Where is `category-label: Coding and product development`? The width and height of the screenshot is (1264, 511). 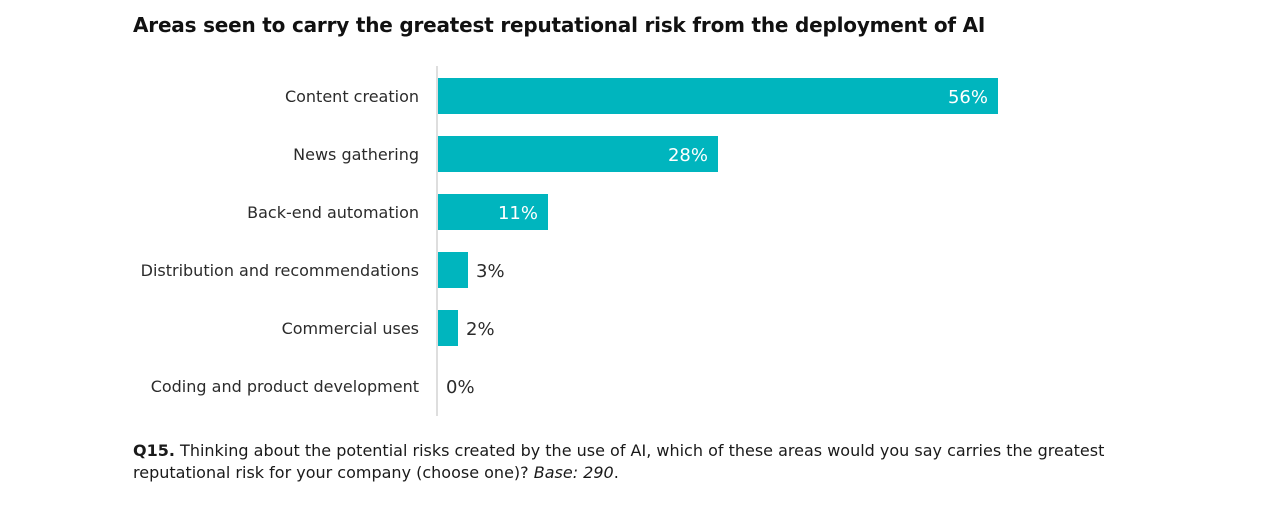
category-label: Coding and product development is located at coordinates (285, 386).